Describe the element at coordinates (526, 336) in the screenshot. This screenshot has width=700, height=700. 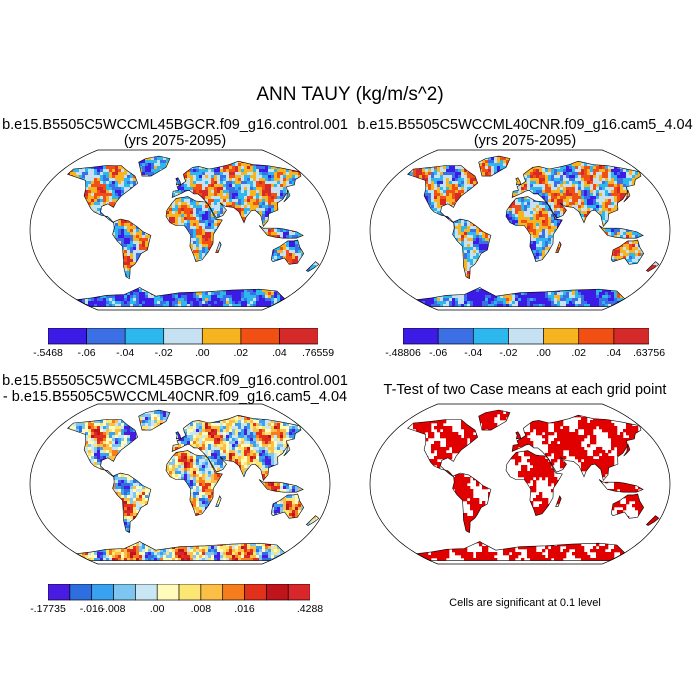
I see `panel2-colorbar` at that location.